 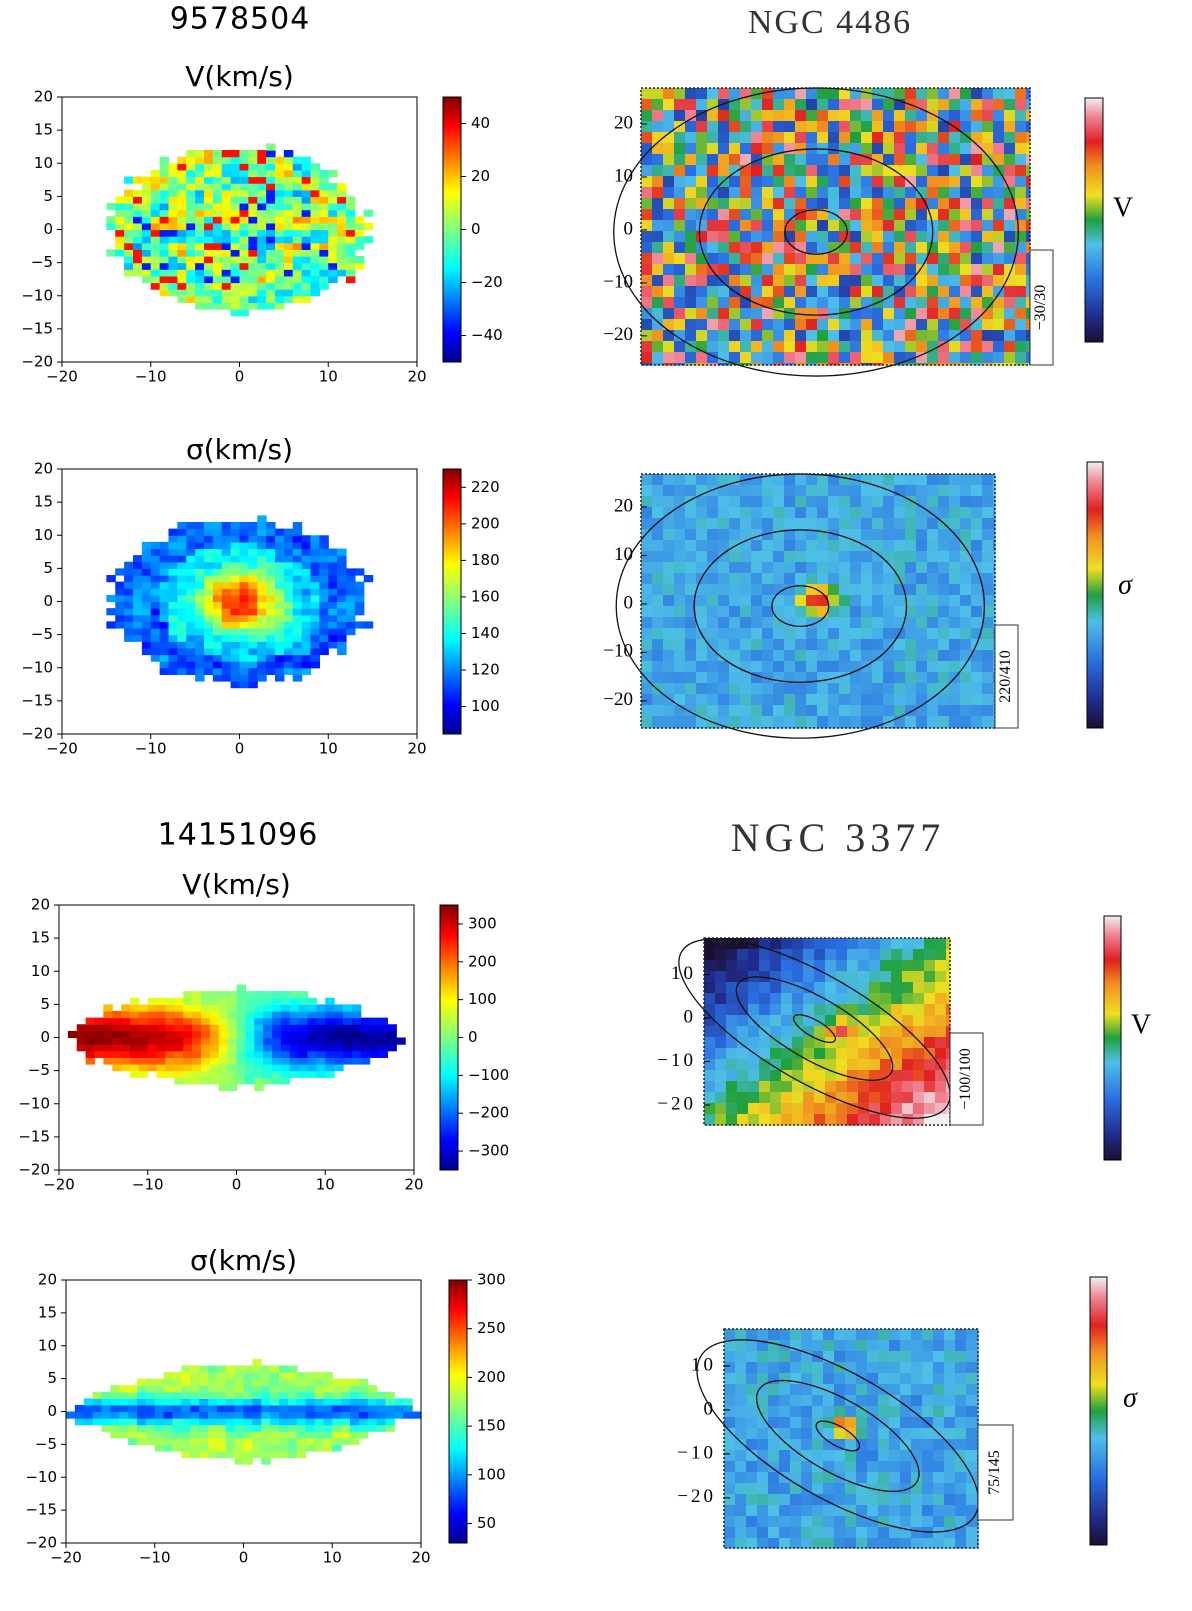 What do you see at coordinates (623, 175) in the screenshot?
I see `y-tick-label: 10` at bounding box center [623, 175].